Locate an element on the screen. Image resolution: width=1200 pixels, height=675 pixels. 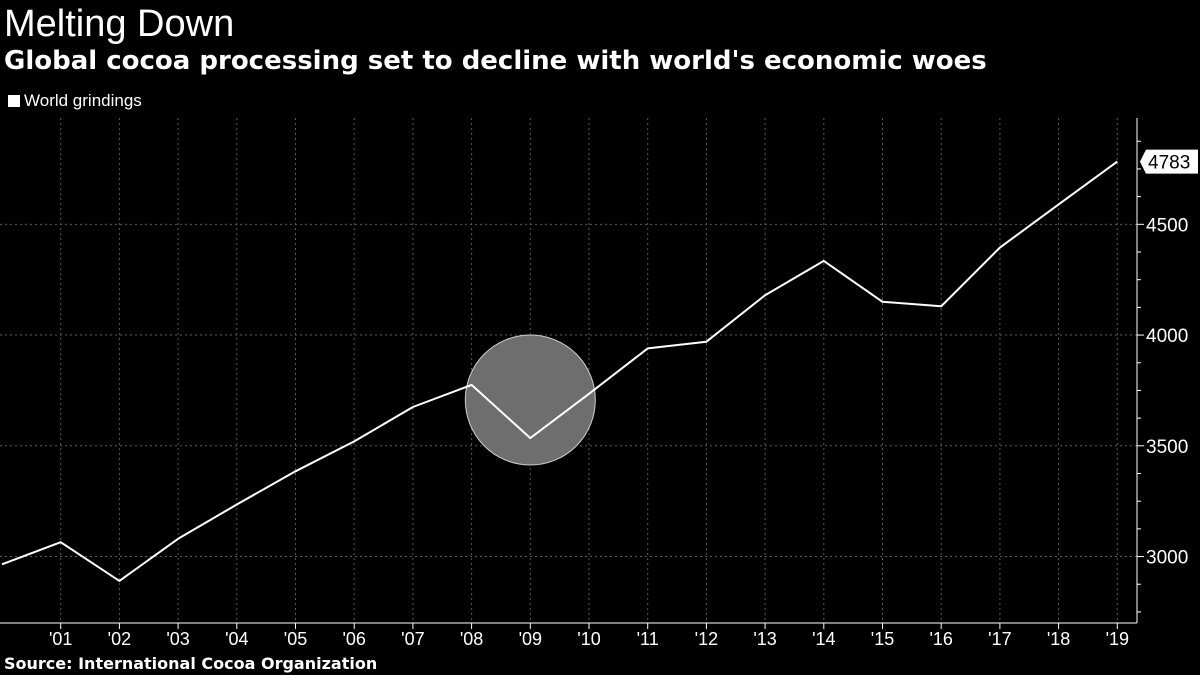
legend-label: World grindings is located at coordinates (83, 100).